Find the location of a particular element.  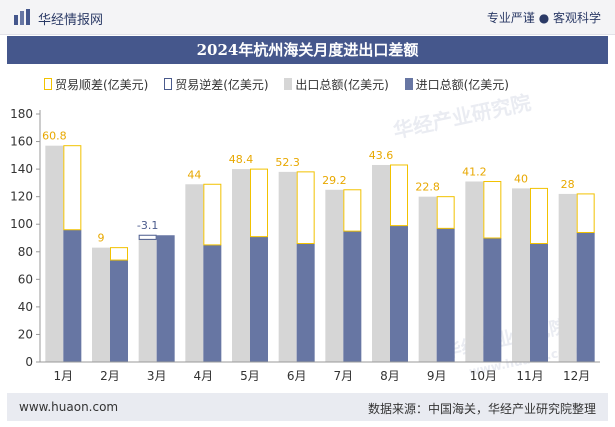

watermark-text: 华经产业研究院 is located at coordinates (462, 116).